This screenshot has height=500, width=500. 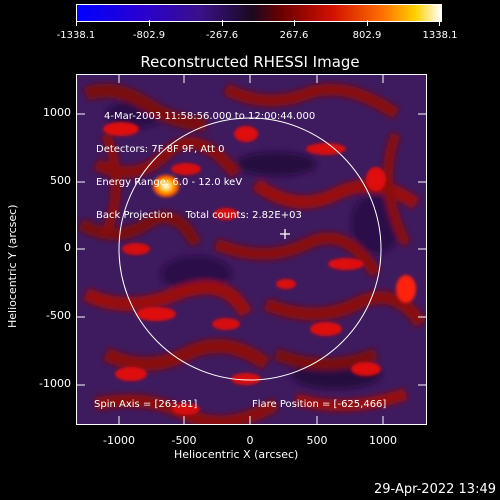 I want to click on colorbar, so click(x=259, y=13).